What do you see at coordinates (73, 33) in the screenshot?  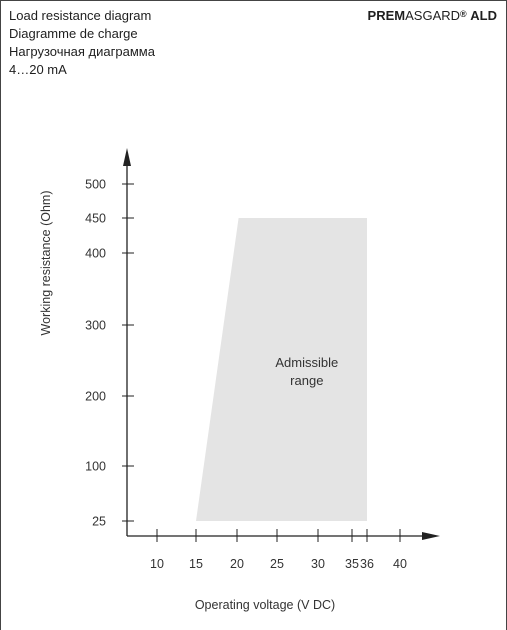 I see `title-french: Diagramme de charge` at bounding box center [73, 33].